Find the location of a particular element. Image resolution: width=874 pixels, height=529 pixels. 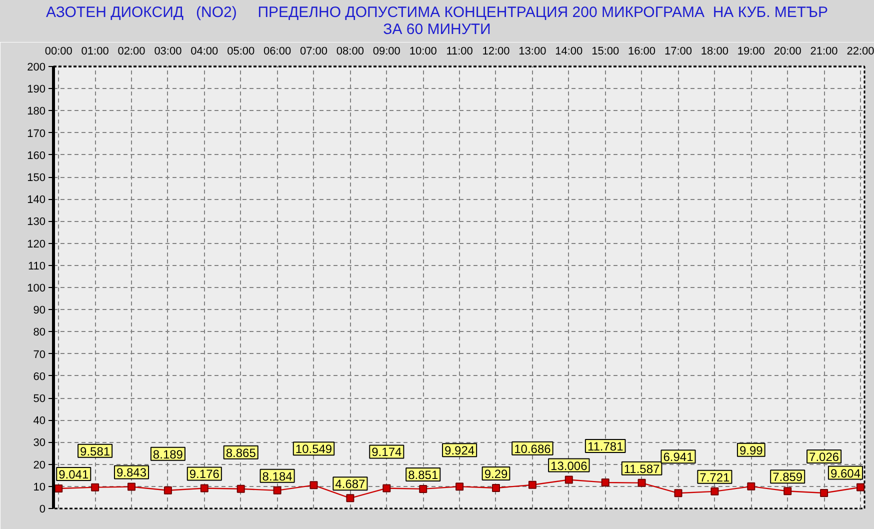

data-label: 13.006 is located at coordinates (569, 465).